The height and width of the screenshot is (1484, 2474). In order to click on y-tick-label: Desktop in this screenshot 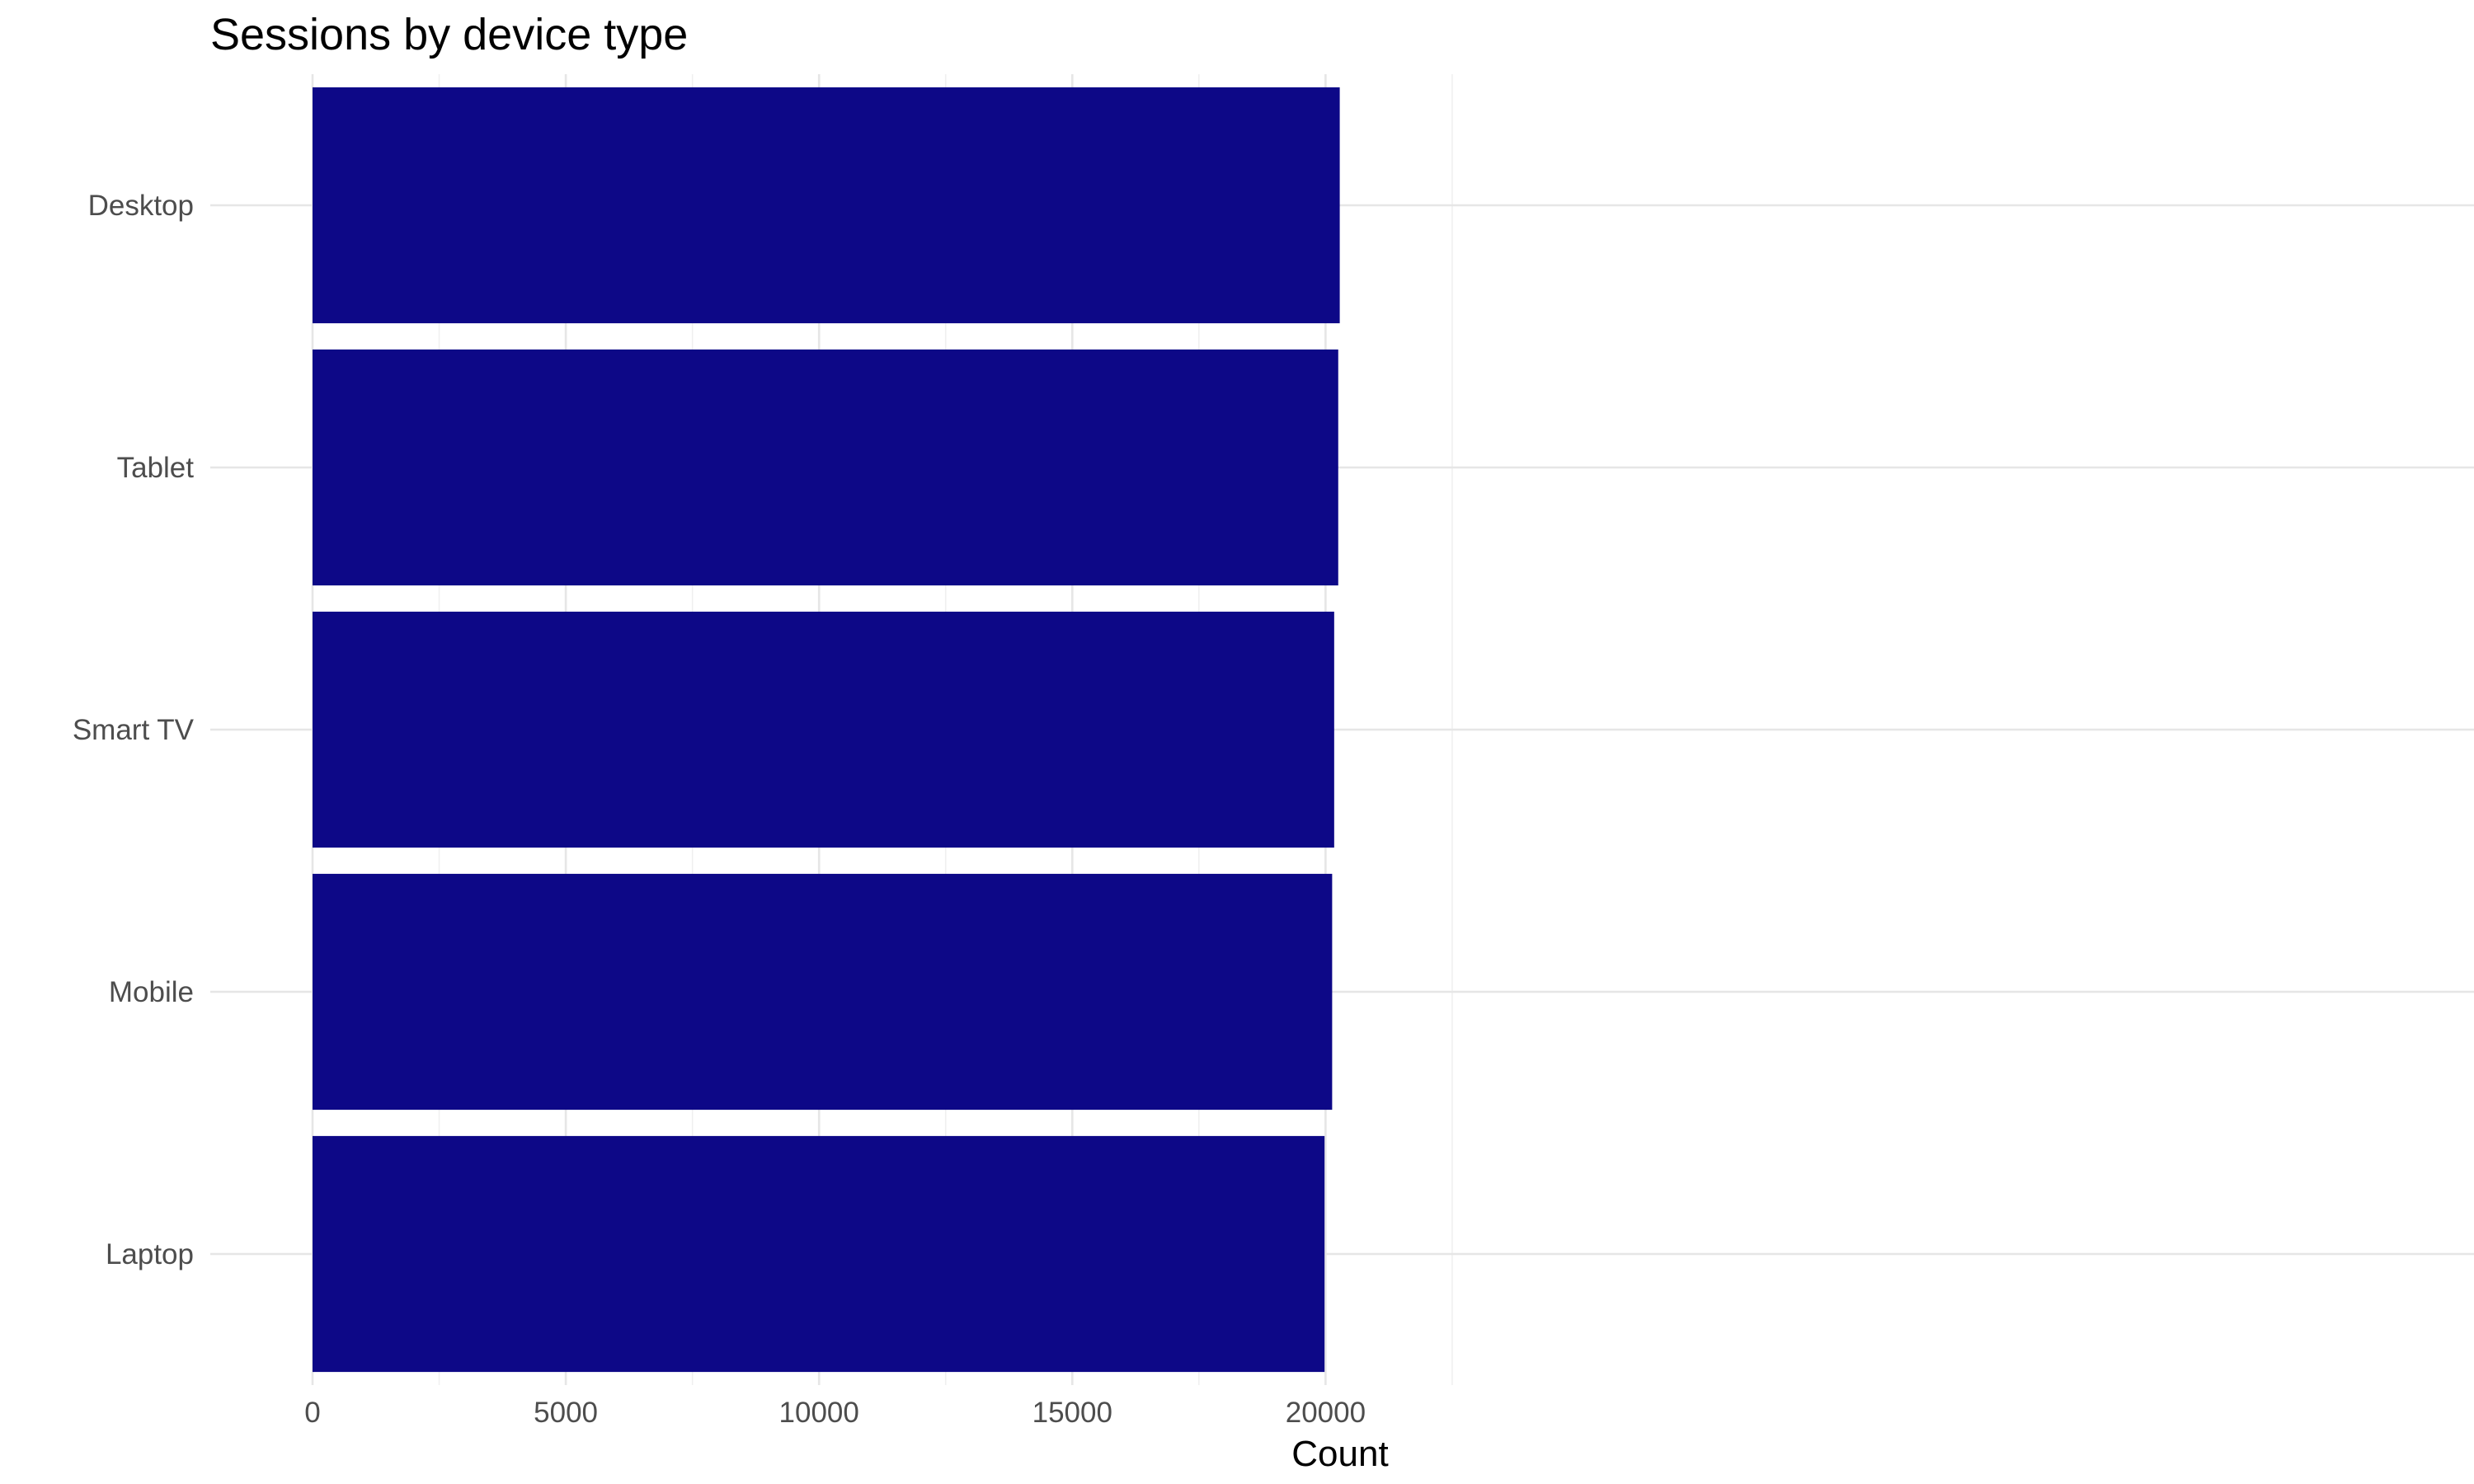, I will do `click(141, 206)`.